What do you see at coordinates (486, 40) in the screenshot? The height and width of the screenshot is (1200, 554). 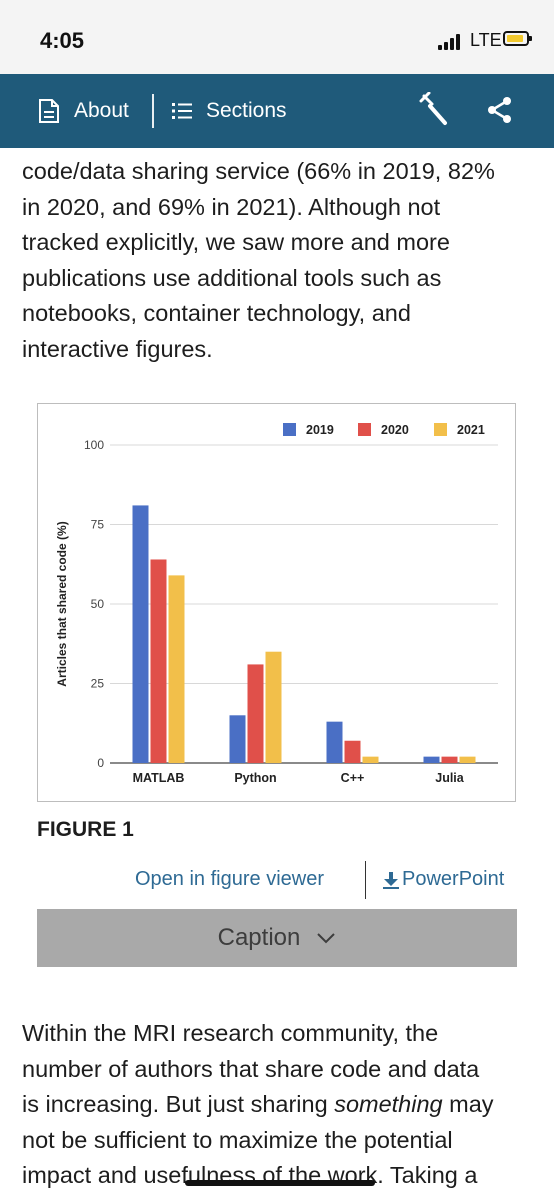 I see `network-label: LTE` at bounding box center [486, 40].